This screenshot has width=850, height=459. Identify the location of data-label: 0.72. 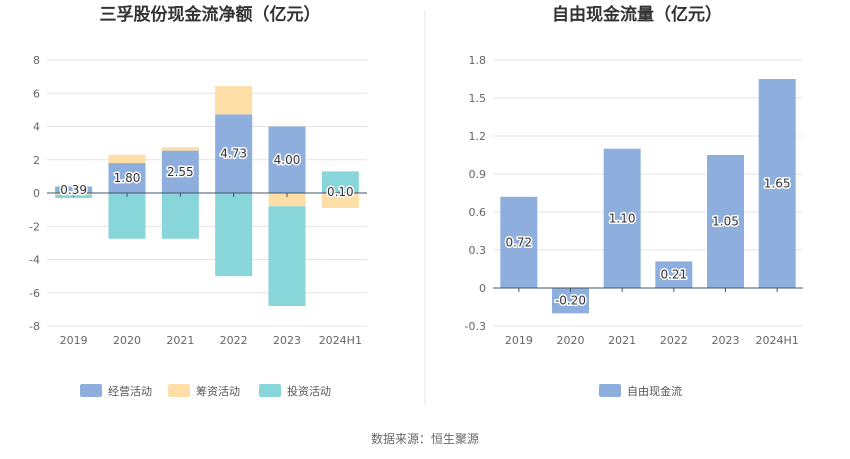
(518, 242).